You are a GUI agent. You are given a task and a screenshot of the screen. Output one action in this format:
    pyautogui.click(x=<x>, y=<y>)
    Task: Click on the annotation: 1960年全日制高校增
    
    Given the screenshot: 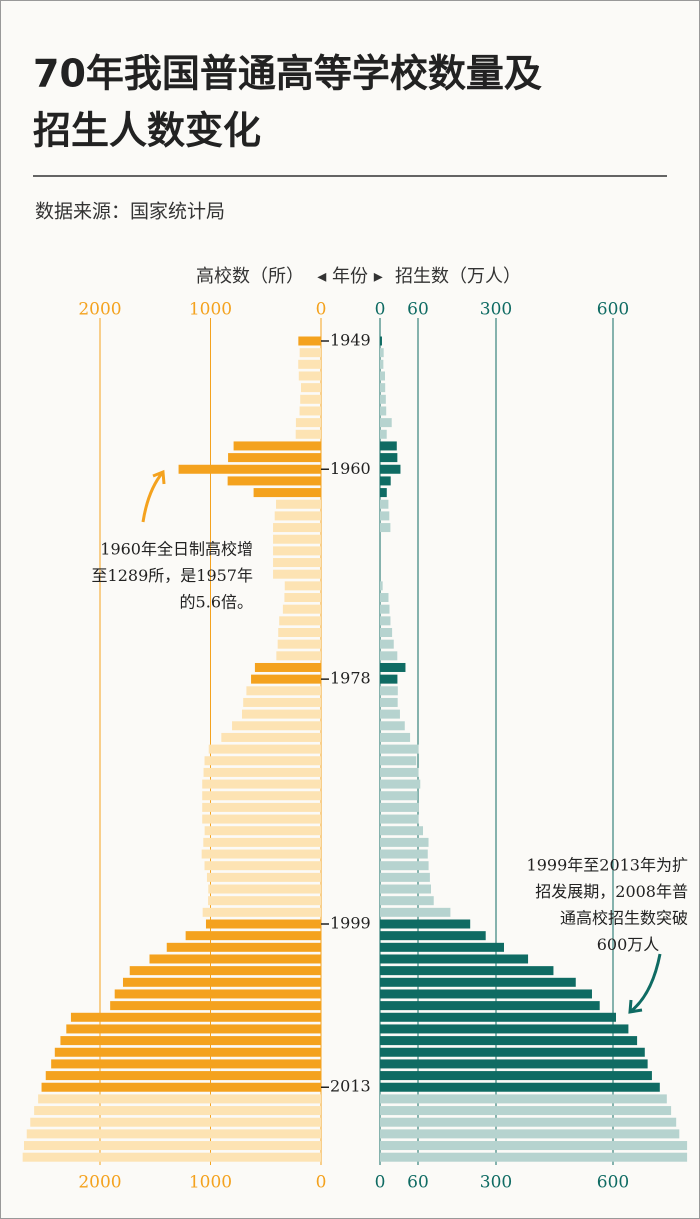 What is the action you would take?
    pyautogui.click(x=176, y=549)
    